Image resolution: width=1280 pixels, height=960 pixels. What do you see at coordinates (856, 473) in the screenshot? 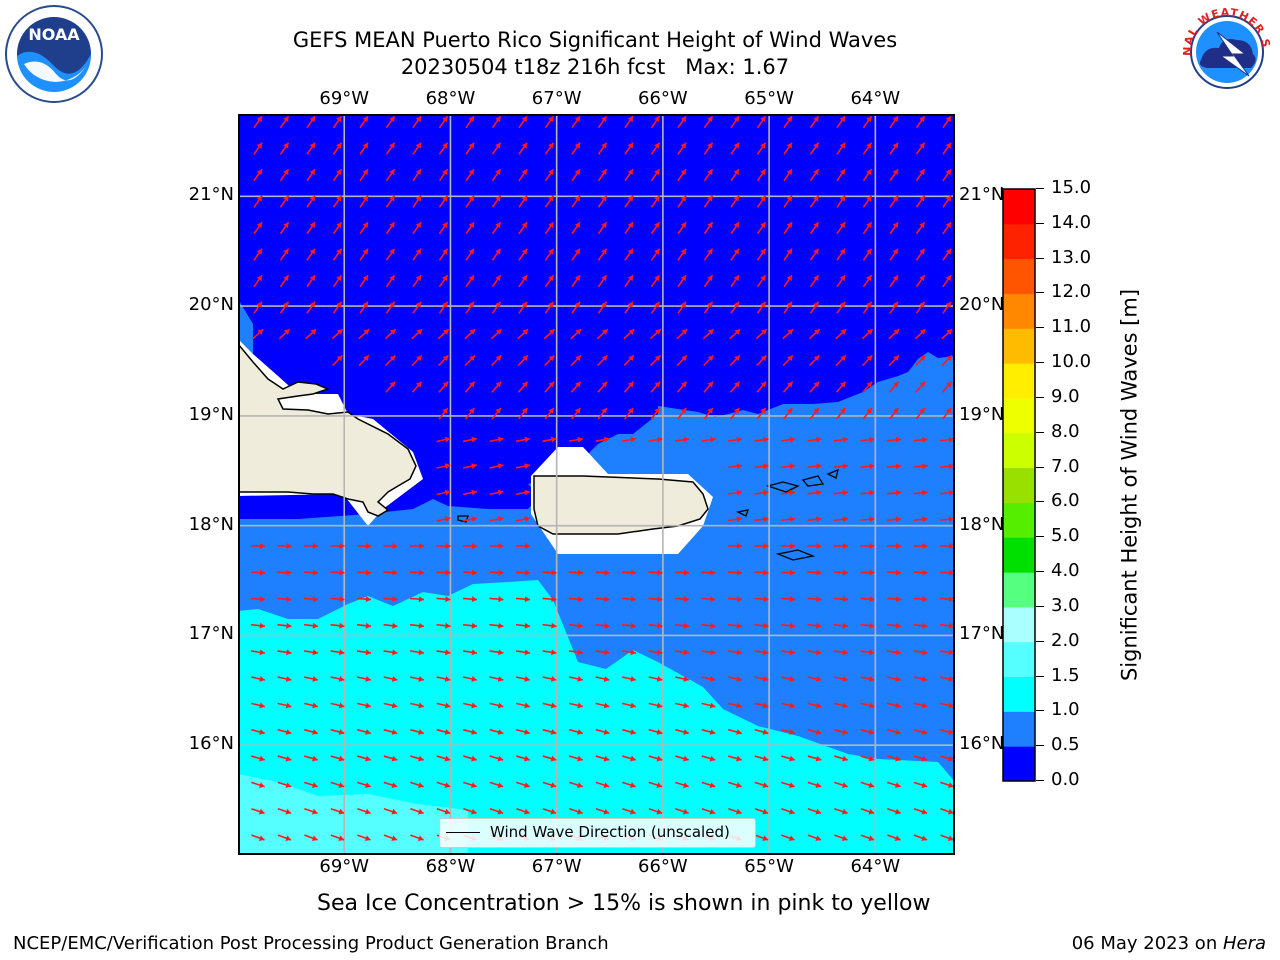
I see `band-0.5-1.0-islands` at bounding box center [856, 473].